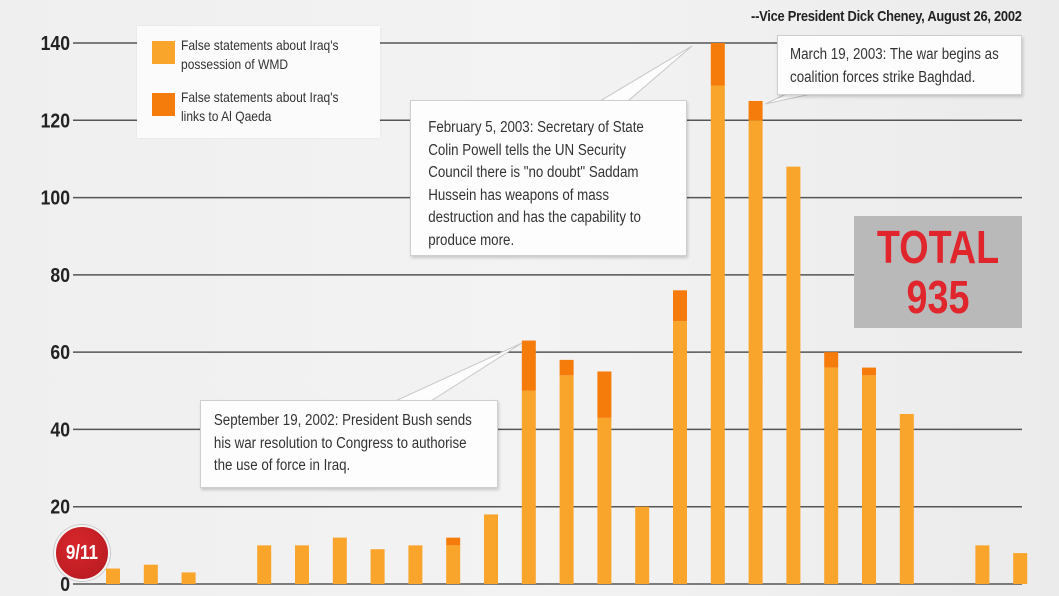 This screenshot has width=1059, height=596. I want to click on total-label: TOTAL, so click(938, 247).